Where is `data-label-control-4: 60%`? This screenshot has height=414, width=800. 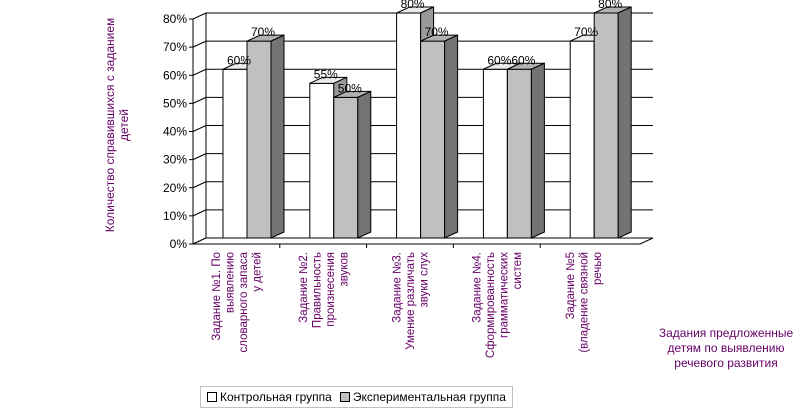
data-label-control-4: 60% is located at coordinates (499, 60).